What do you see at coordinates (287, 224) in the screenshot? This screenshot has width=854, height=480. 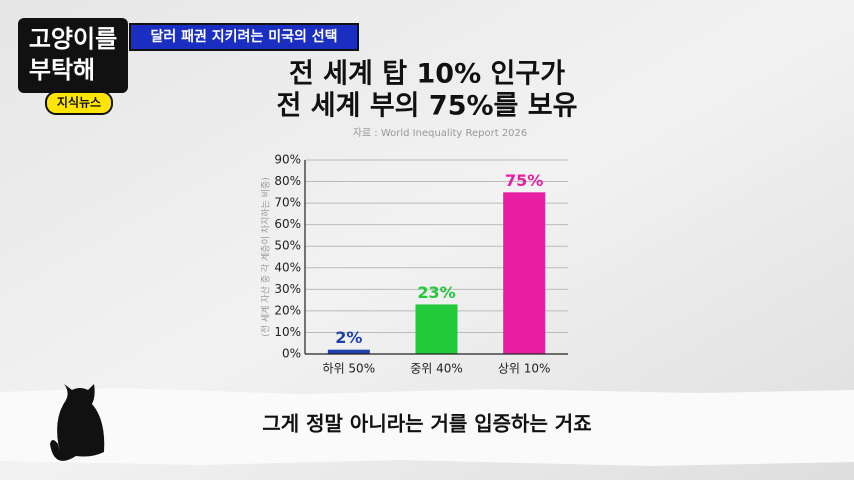 I see `y-tick-label: 60%` at bounding box center [287, 224].